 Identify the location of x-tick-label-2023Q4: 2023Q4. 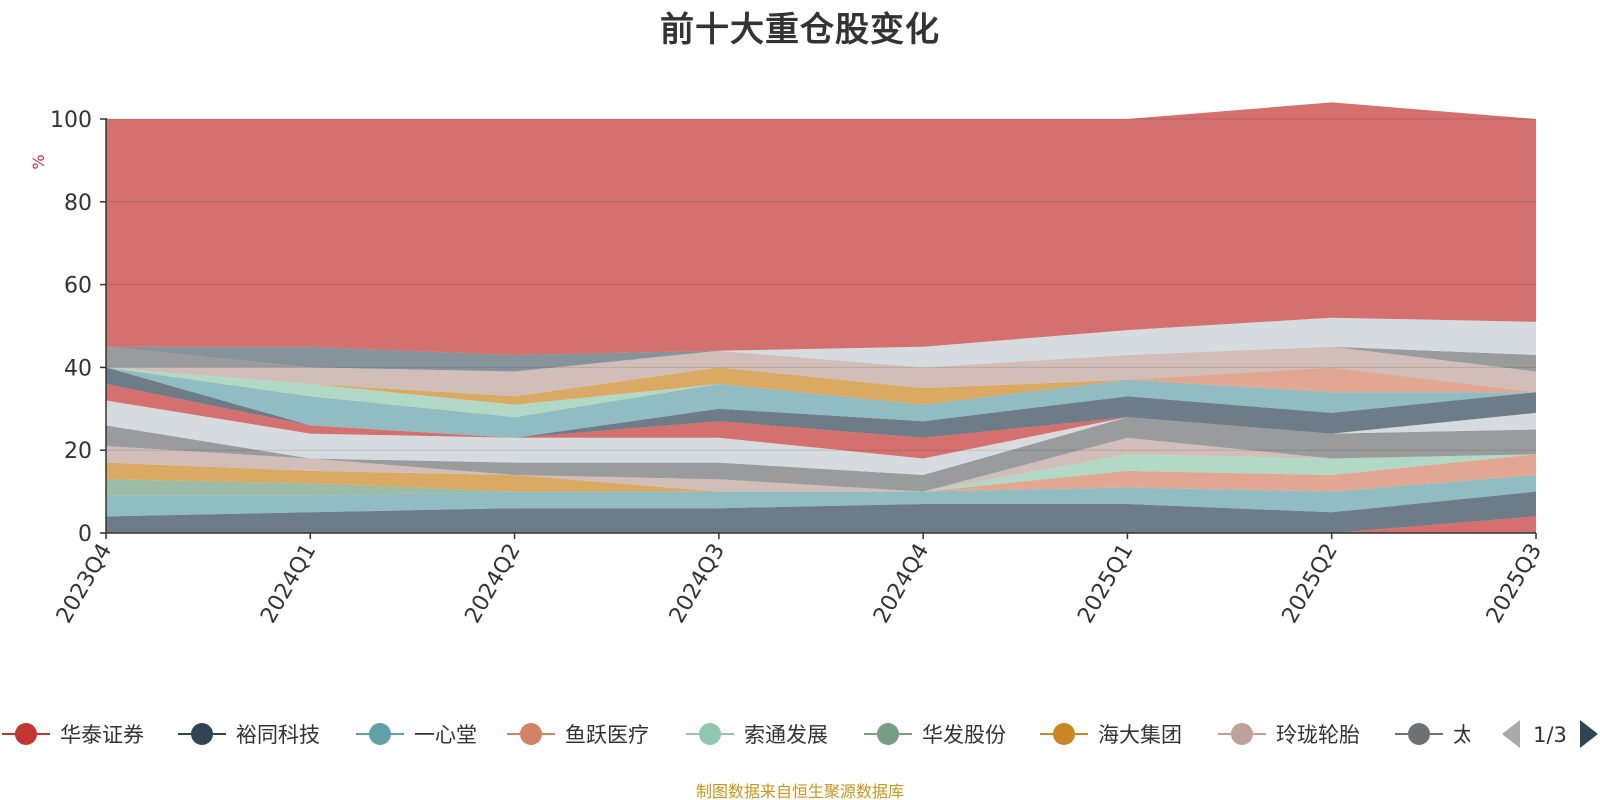
(84, 584).